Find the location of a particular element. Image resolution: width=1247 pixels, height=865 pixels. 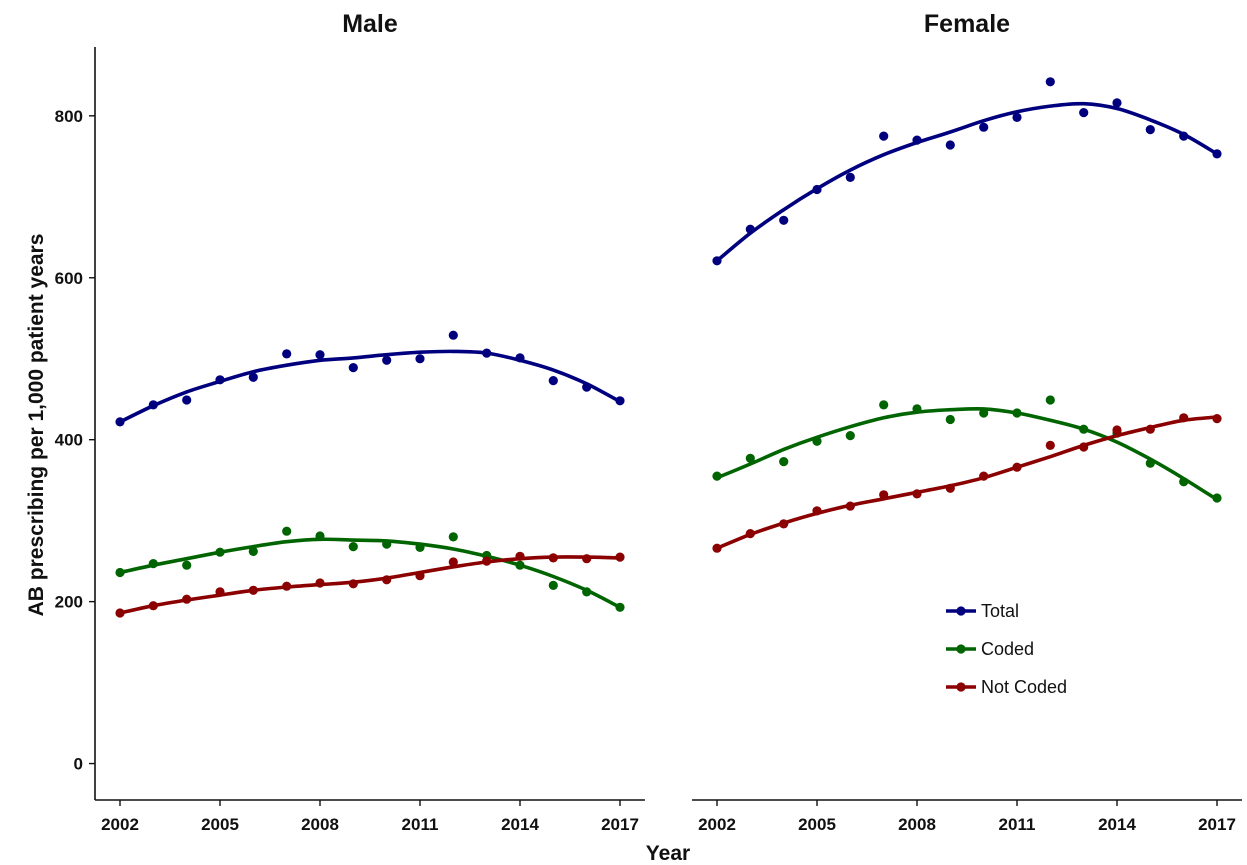

panel-title: Male is located at coordinates (370, 24).